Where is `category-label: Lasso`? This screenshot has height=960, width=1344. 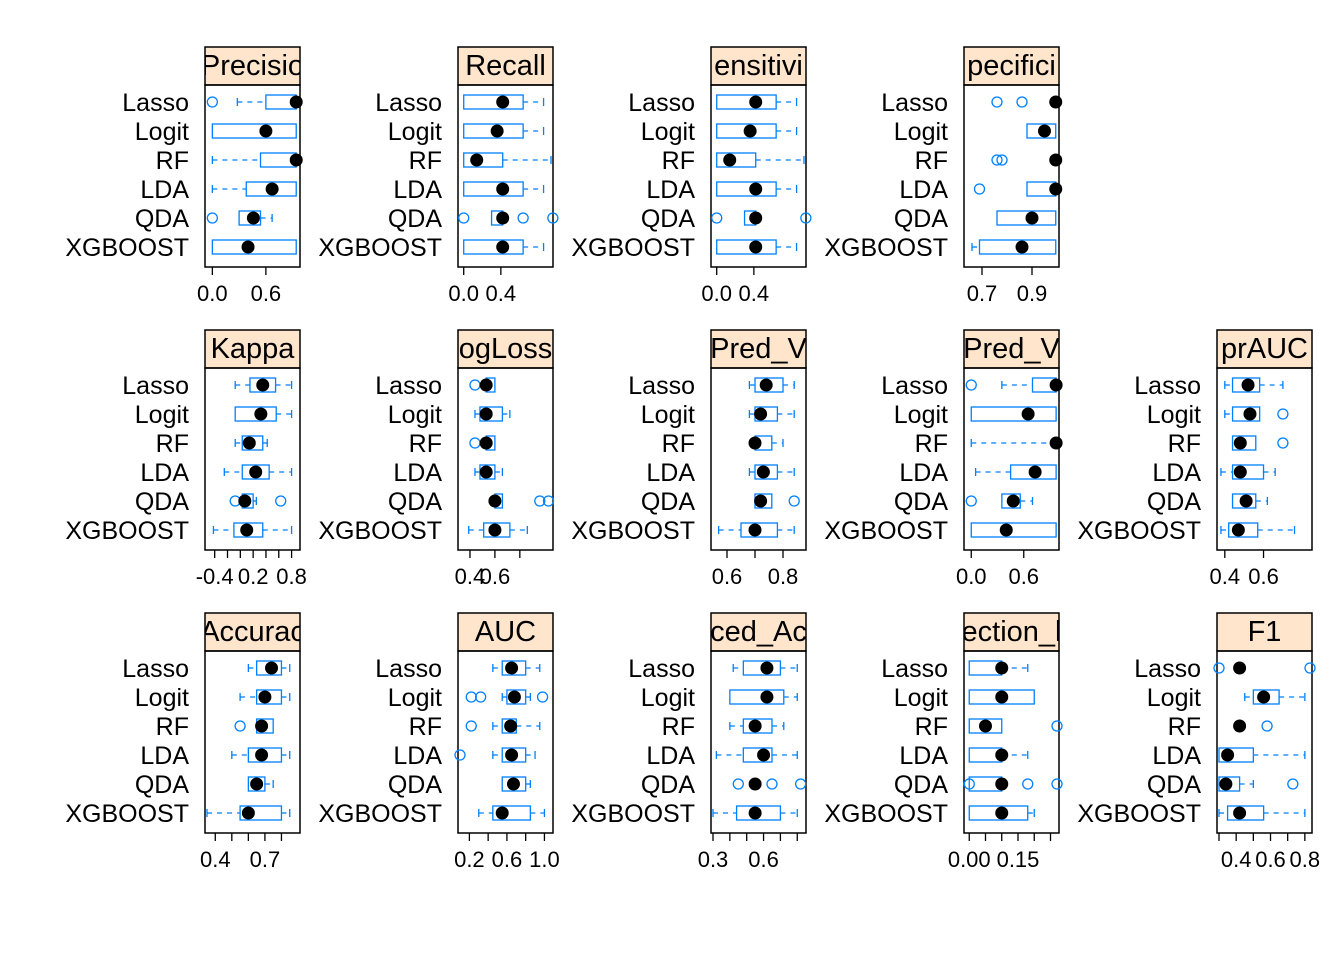 category-label: Lasso is located at coordinates (914, 669).